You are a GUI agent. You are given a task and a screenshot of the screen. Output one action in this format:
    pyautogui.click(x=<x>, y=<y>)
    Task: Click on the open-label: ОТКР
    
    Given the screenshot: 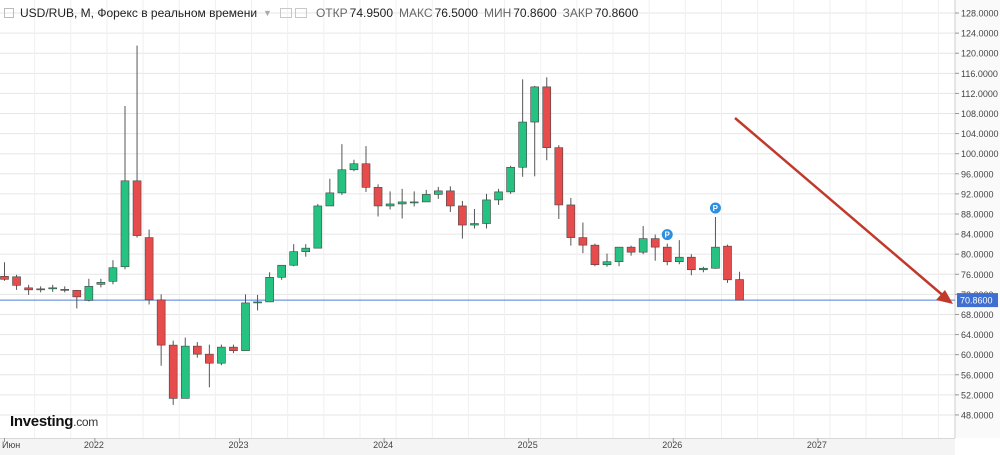 What is the action you would take?
    pyautogui.click(x=331, y=13)
    